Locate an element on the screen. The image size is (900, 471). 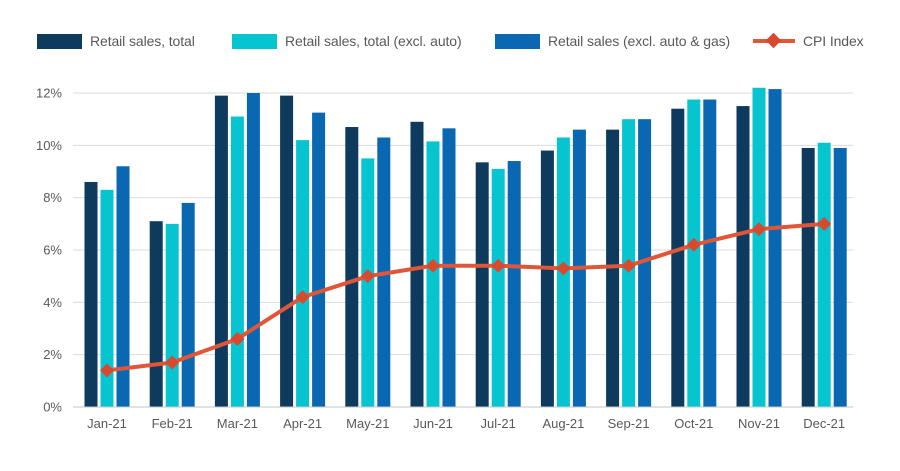
y-axis-tick-12pct: 12% is located at coordinates (49, 93).